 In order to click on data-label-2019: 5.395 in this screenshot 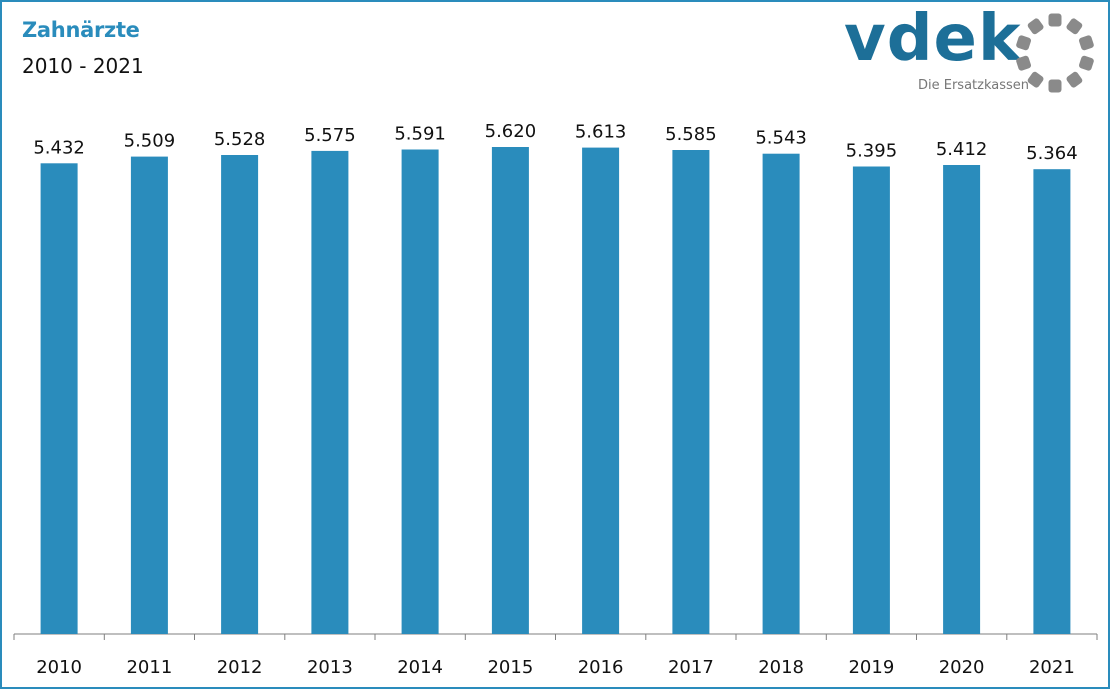, I will do `click(872, 151)`.